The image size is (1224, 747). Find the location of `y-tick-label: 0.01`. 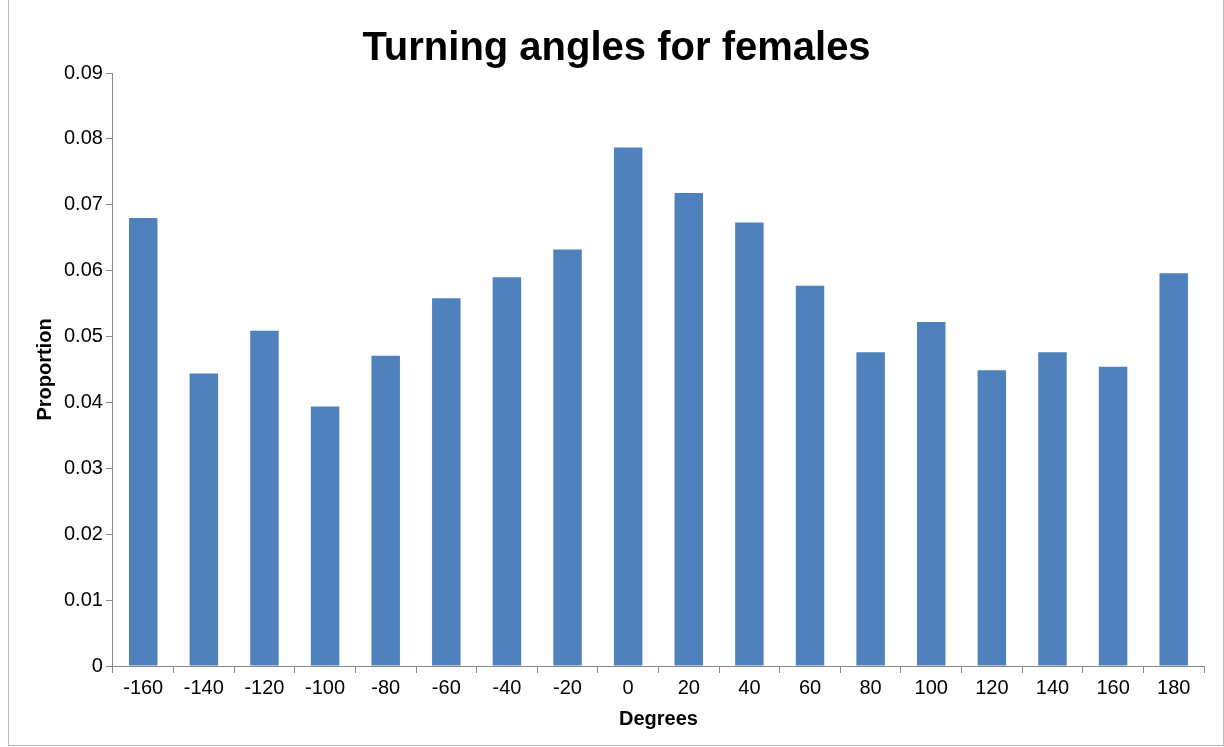

y-tick-label: 0.01 is located at coordinates (83, 598).